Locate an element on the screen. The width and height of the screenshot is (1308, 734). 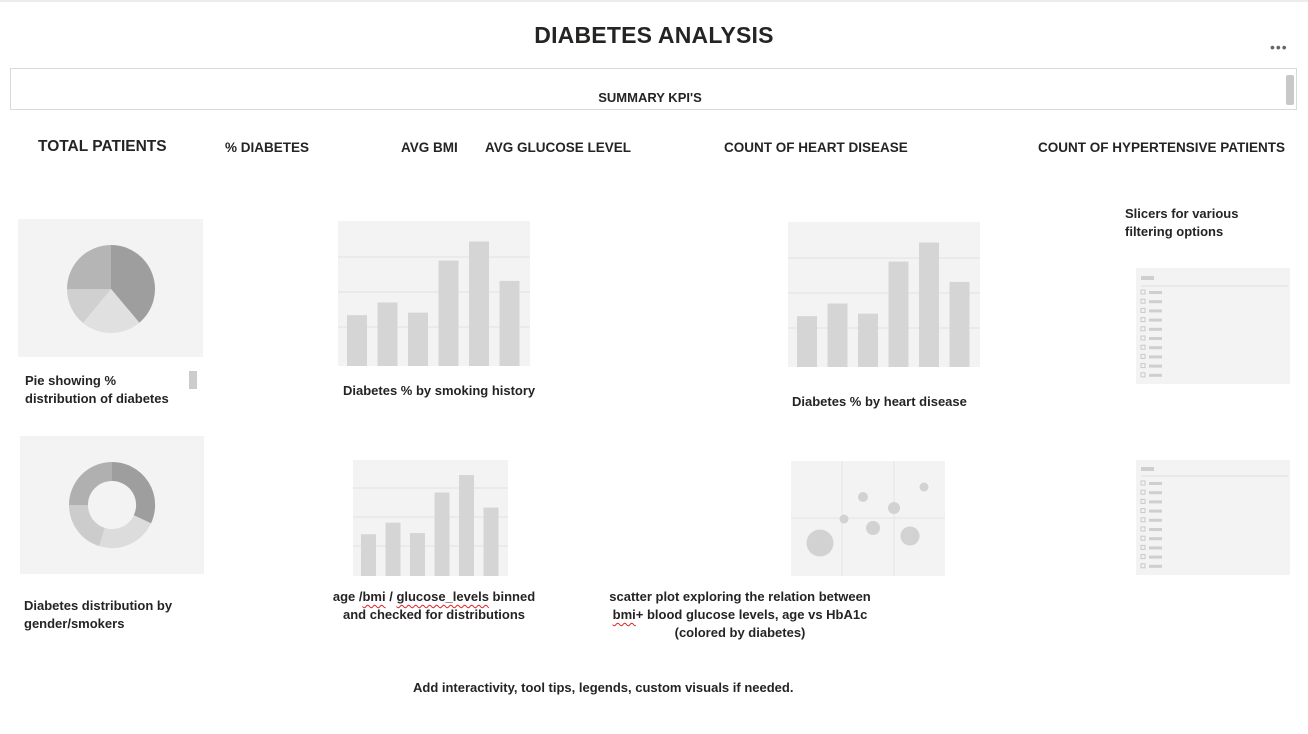
pie-chart-placeholder is located at coordinates (110, 288).